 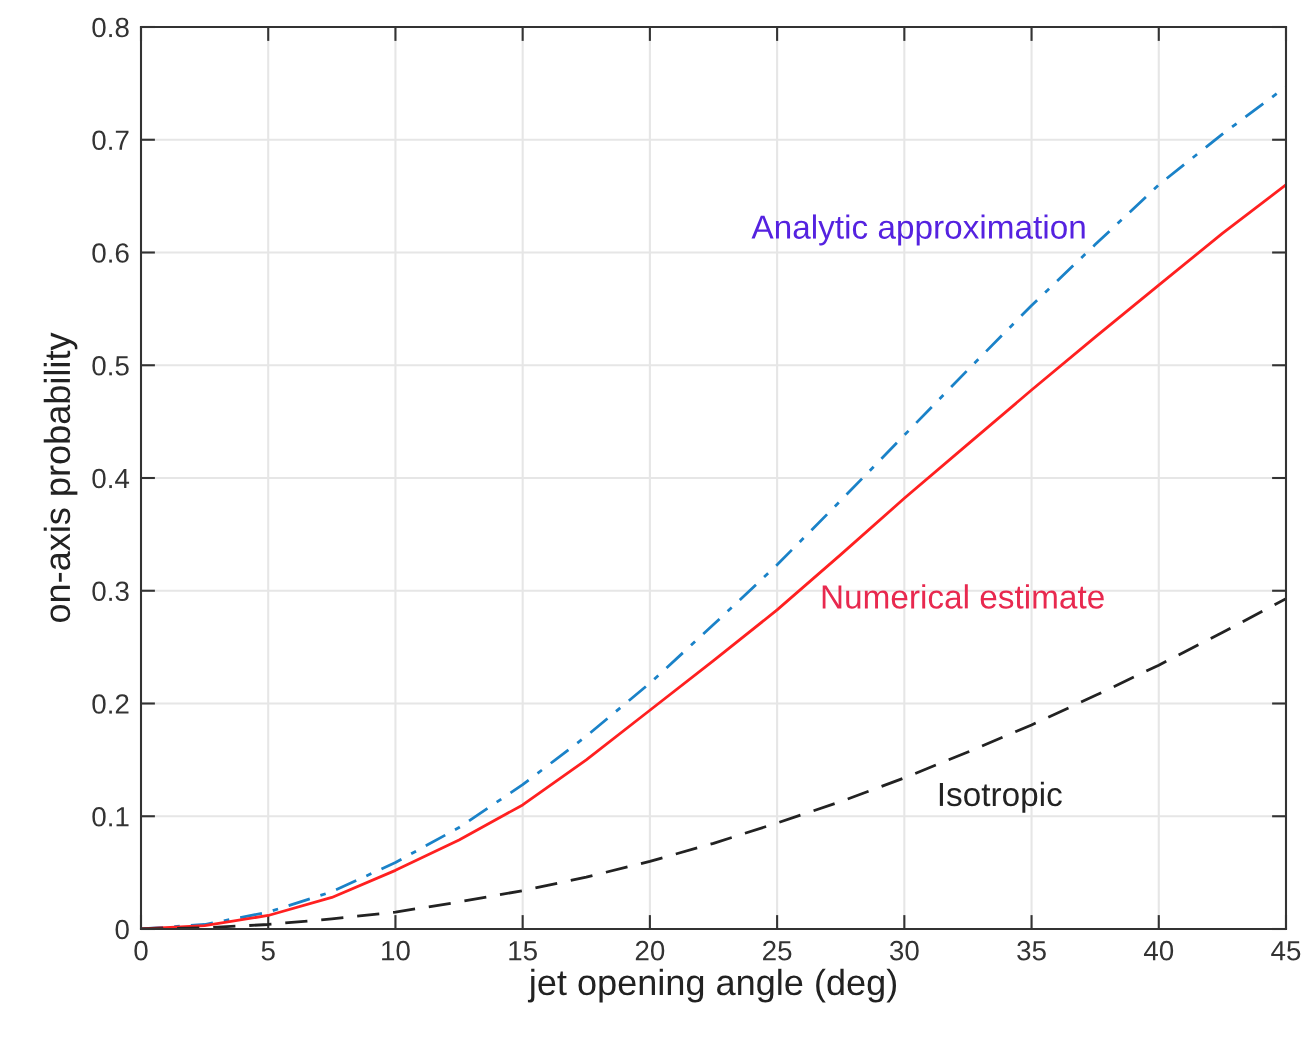 What do you see at coordinates (110, 253) in the screenshot?
I see `y-tick-label: 0.6` at bounding box center [110, 253].